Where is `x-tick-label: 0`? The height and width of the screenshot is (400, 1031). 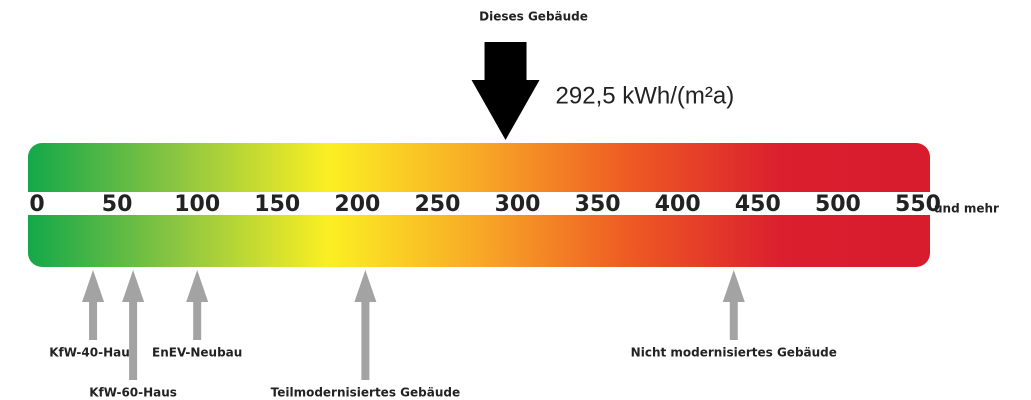
x-tick-label: 0 is located at coordinates (36, 204).